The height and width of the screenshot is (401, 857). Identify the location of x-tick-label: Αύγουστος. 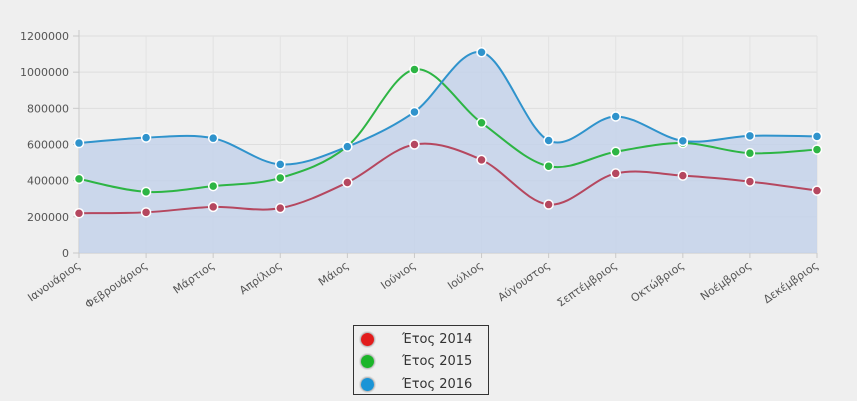
(524, 281).